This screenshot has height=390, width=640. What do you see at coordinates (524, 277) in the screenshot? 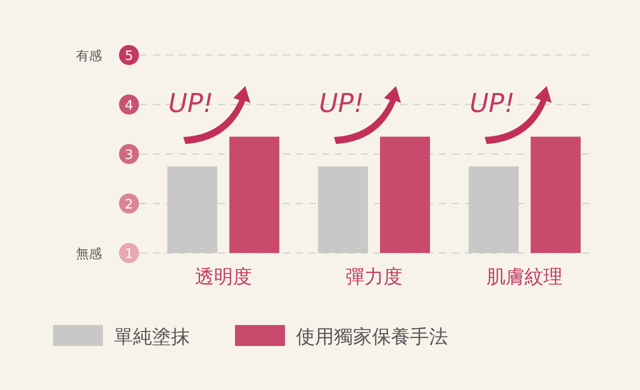
I see `x-tick-label: 肌膚紋理` at bounding box center [524, 277].